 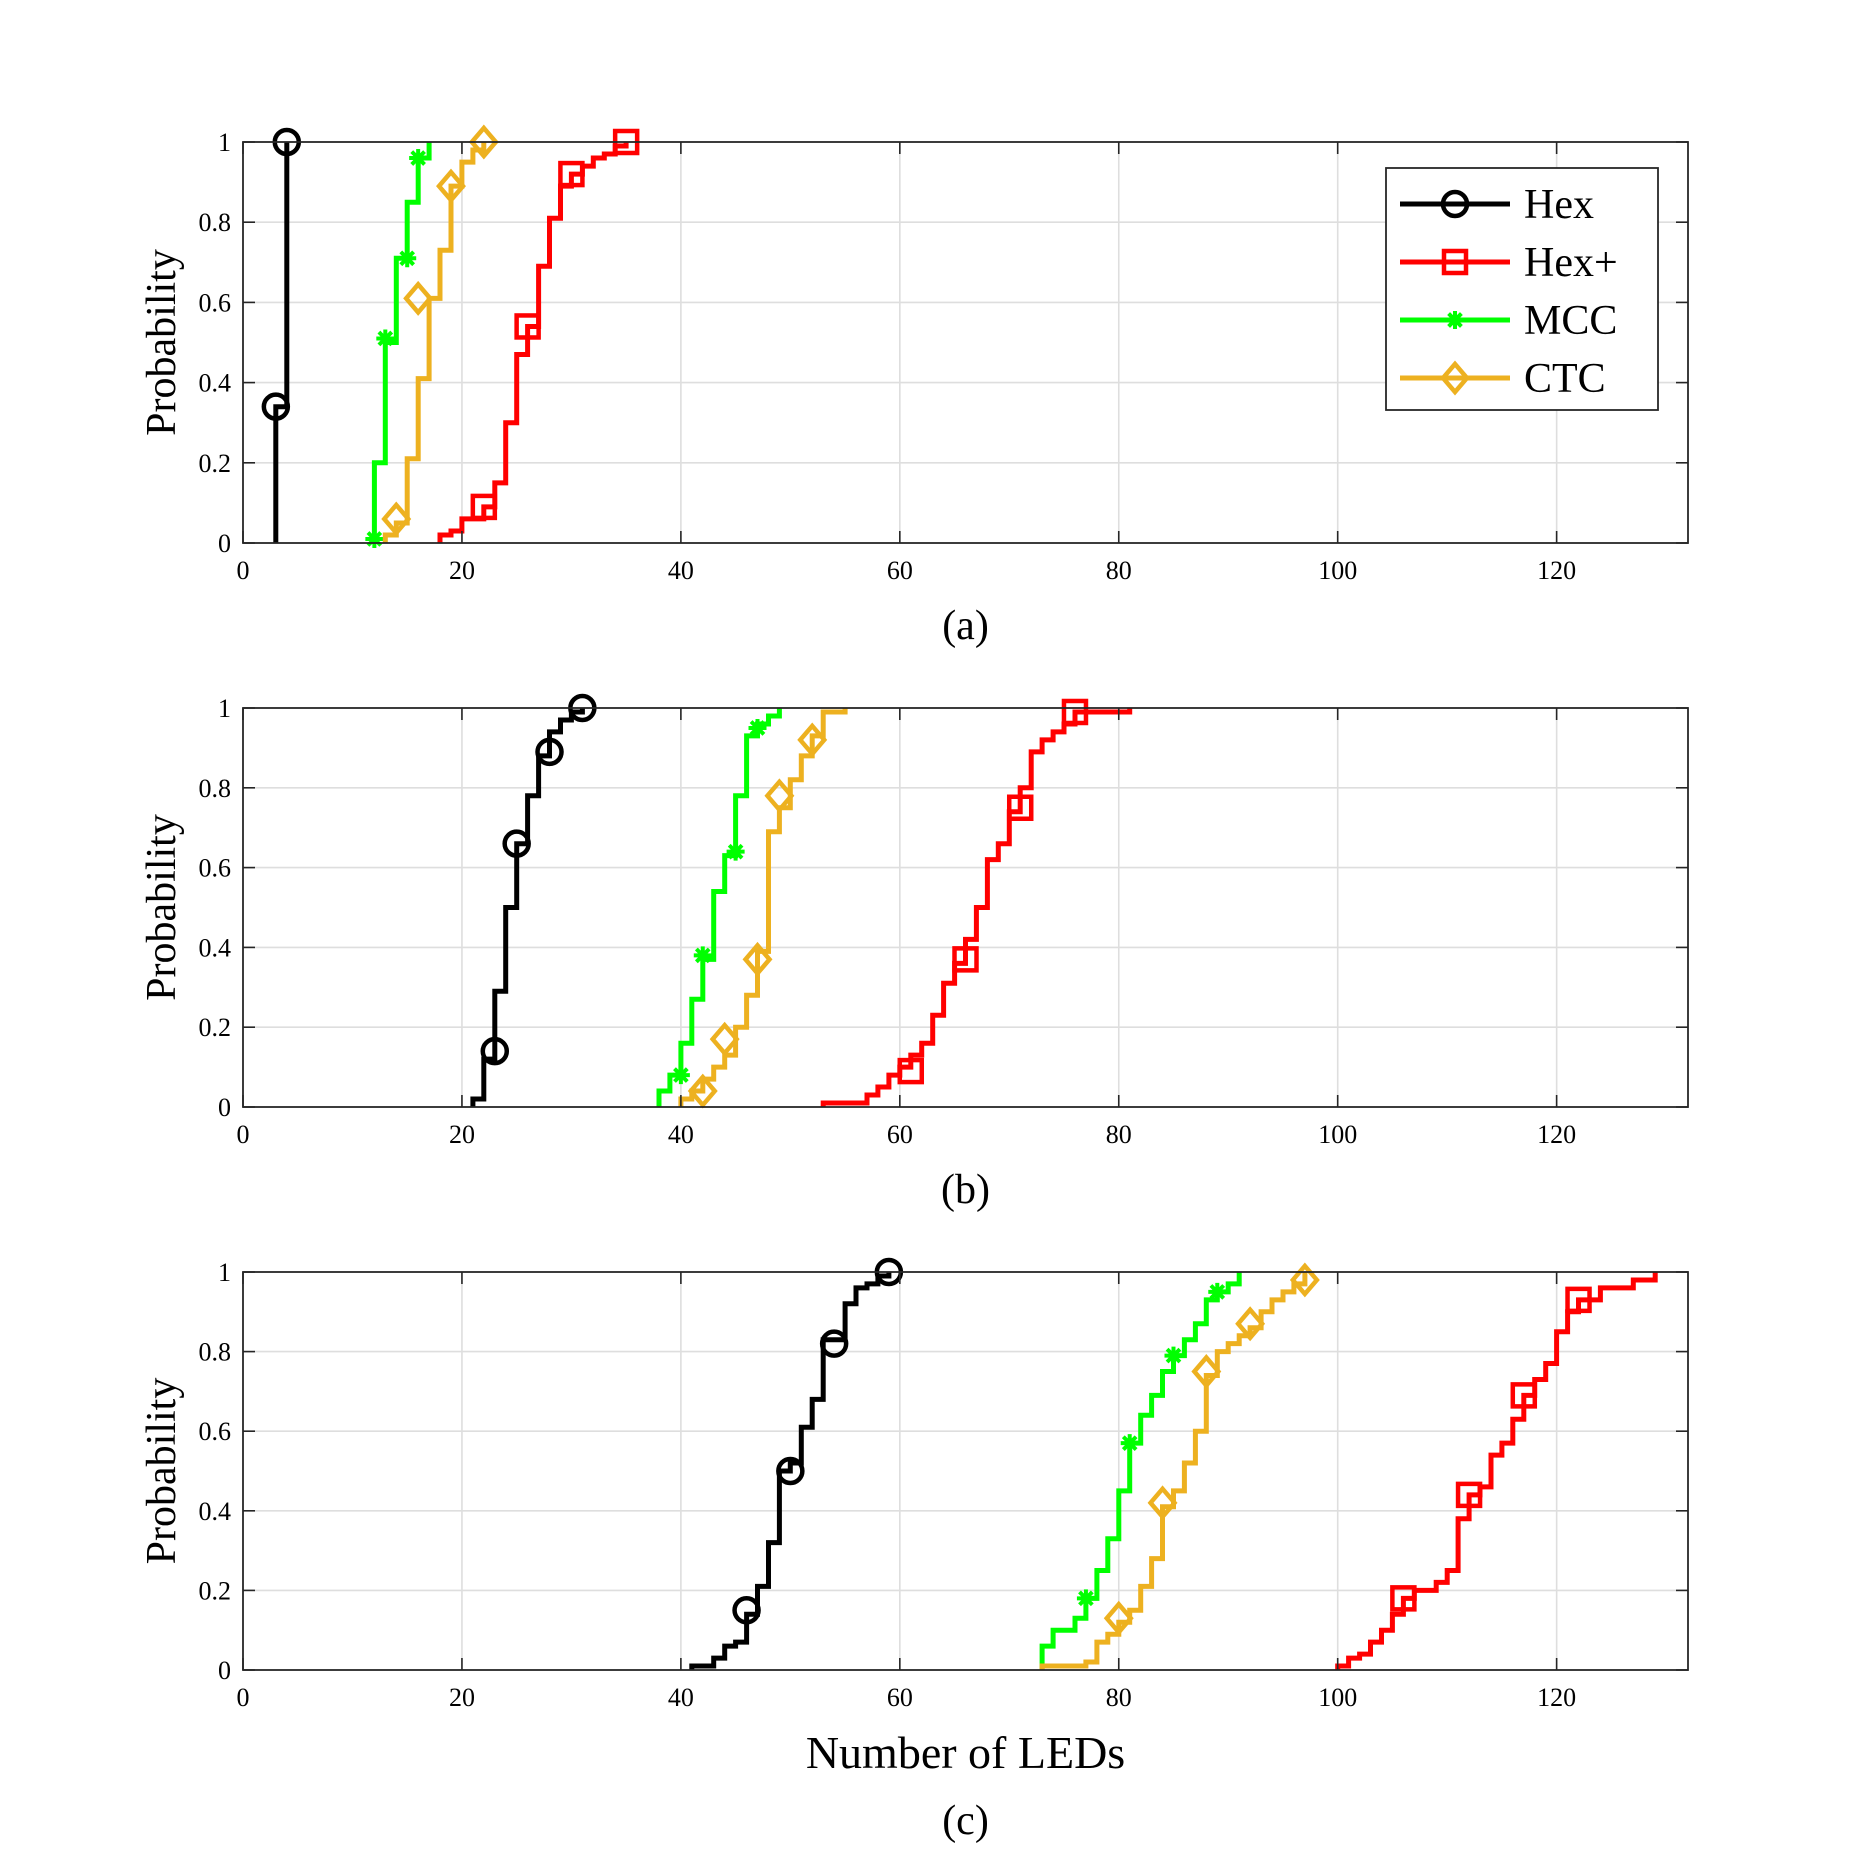 What do you see at coordinates (1571, 263) in the screenshot?
I see `legend-label: Hex+` at bounding box center [1571, 263].